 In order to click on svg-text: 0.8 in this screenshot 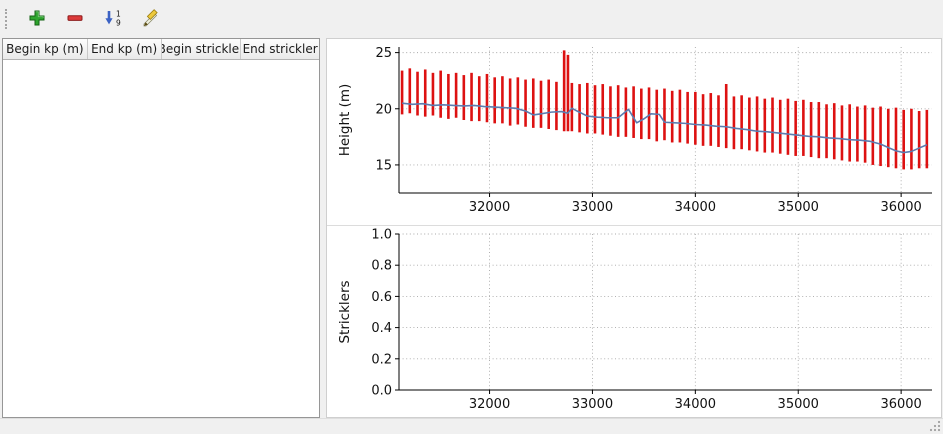, I will do `click(381, 266)`.